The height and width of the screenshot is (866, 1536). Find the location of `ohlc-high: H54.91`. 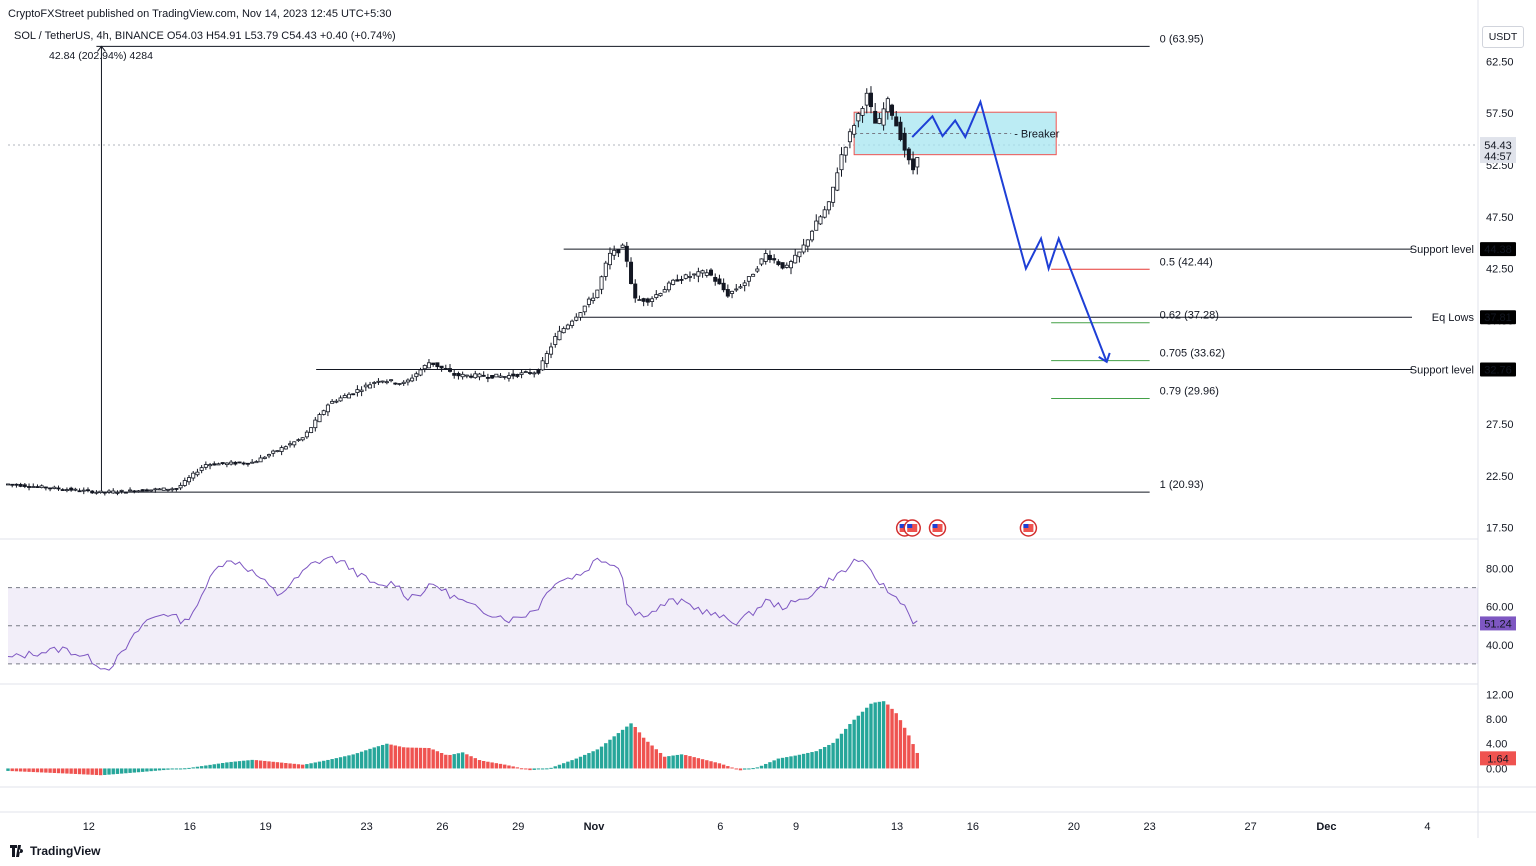

ohlc-high: H54.91 is located at coordinates (224, 36).